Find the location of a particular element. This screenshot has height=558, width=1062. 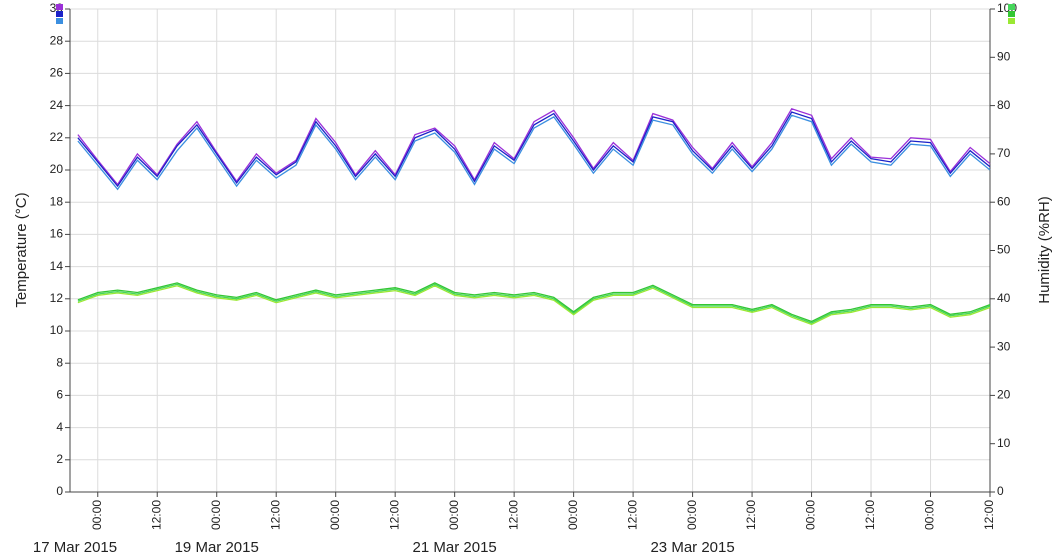

y-tick-label: 0 is located at coordinates (59, 491).